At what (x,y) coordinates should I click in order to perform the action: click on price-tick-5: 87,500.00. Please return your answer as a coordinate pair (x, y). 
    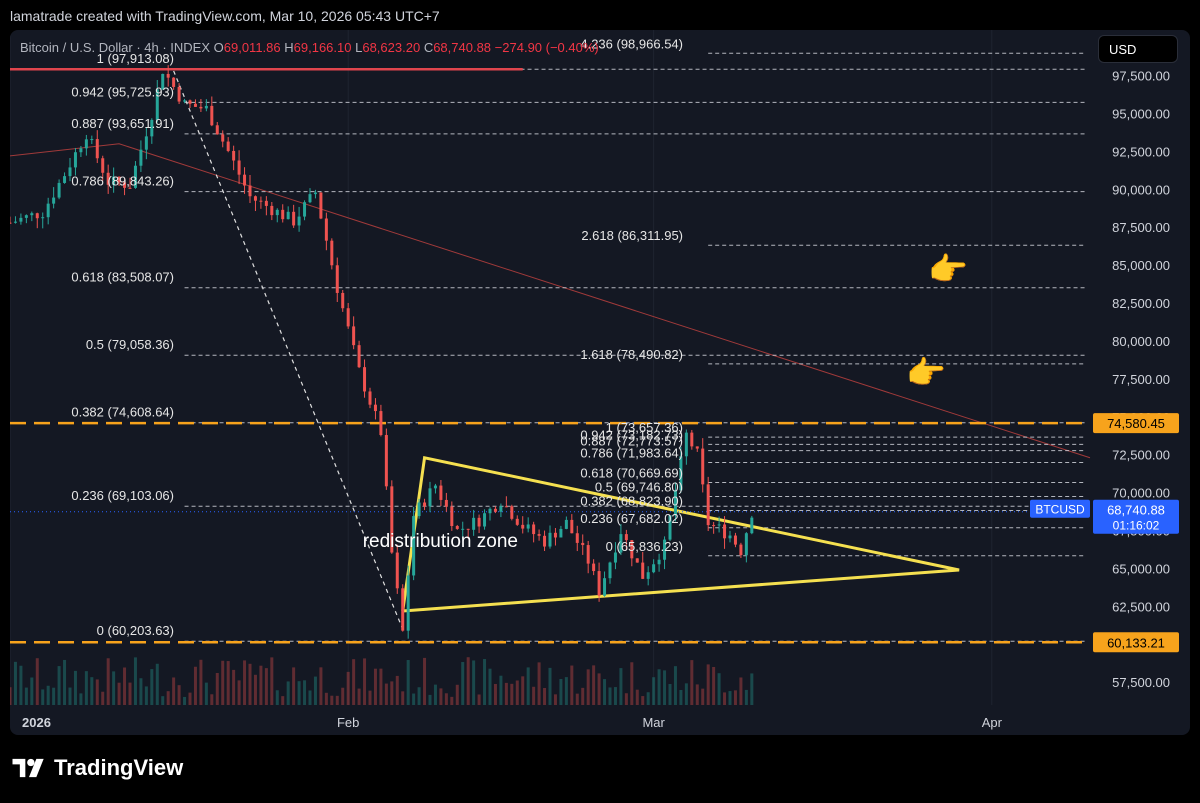
    Looking at the image, I should click on (1141, 227).